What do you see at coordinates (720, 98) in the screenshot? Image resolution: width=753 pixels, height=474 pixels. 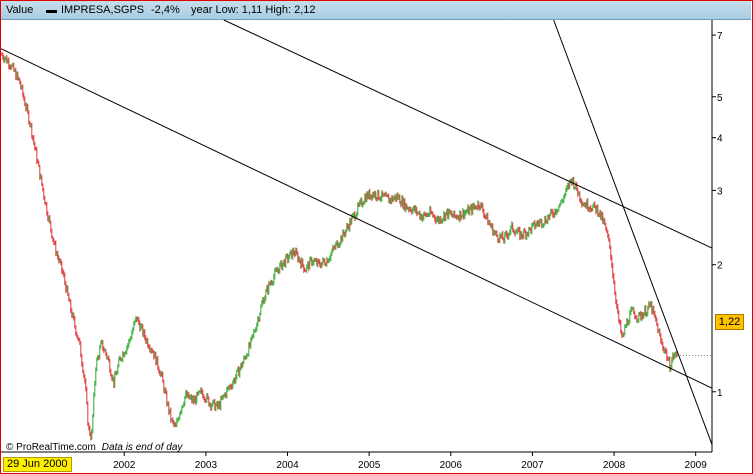 I see `y-tick-label: 5` at bounding box center [720, 98].